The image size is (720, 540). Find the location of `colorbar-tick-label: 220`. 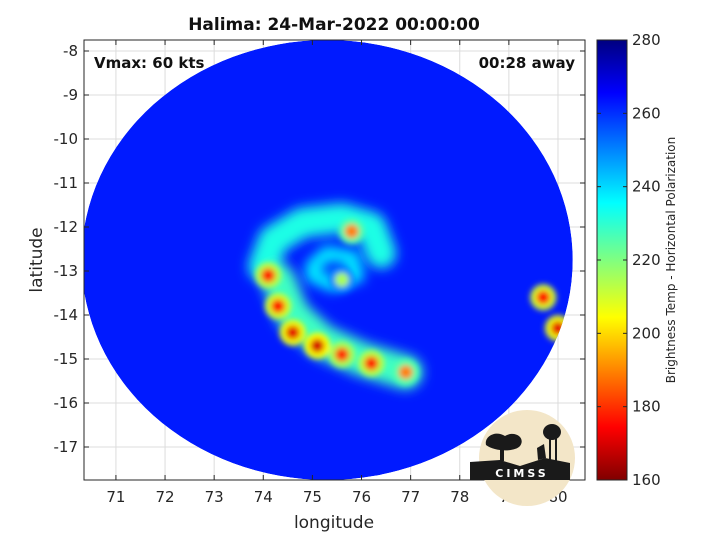

colorbar-tick-label: 220 is located at coordinates (646, 260).